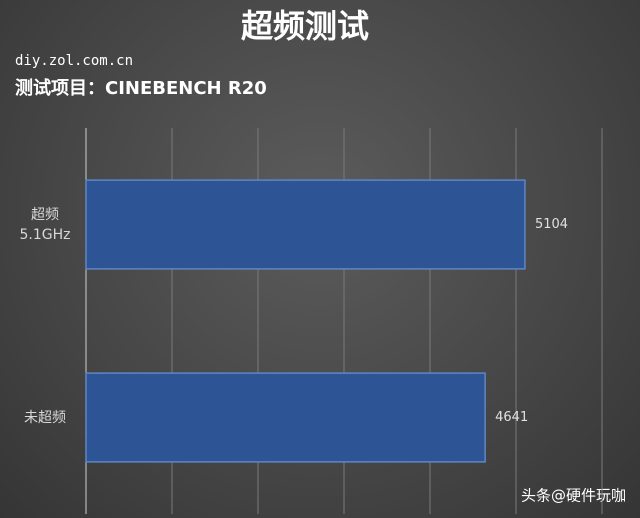 This screenshot has width=640, height=518. Describe the element at coordinates (511, 417) in the screenshot. I see `value-label: 4641` at that location.